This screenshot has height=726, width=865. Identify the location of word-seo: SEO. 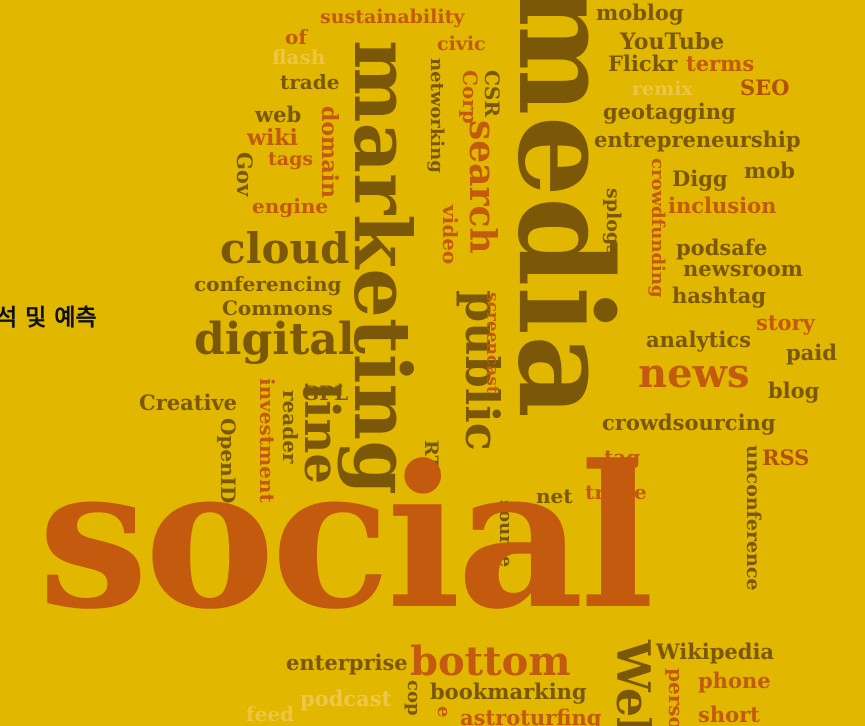
(765, 87).